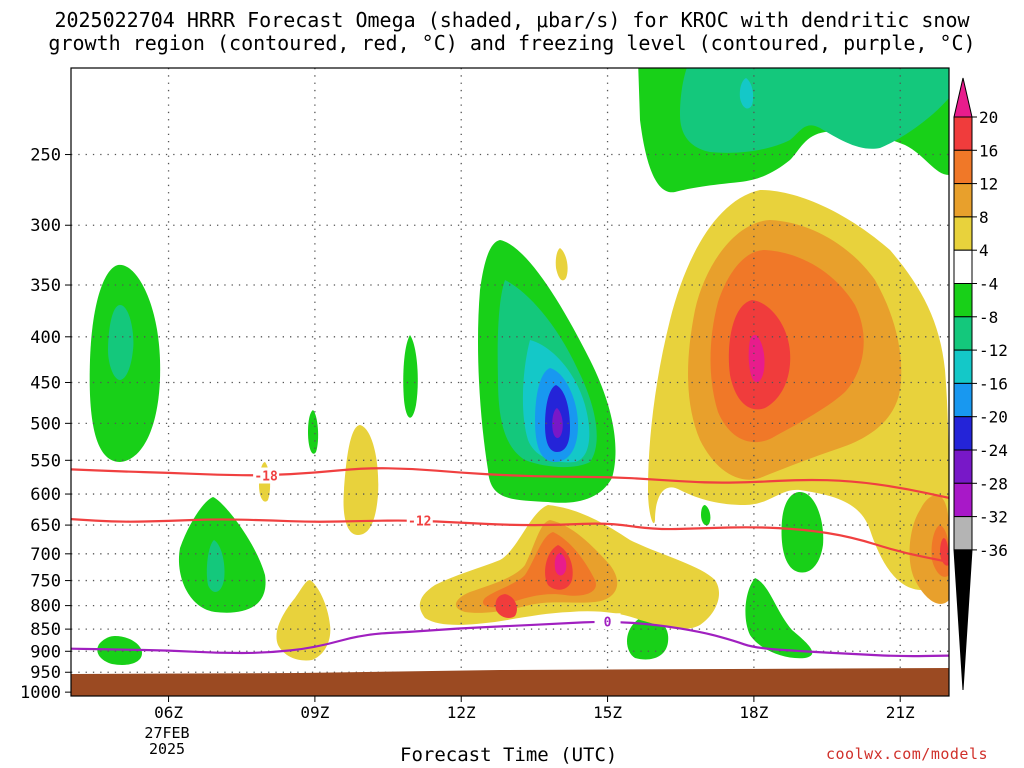 This screenshot has width=1024, height=768. Describe the element at coordinates (509, 755) in the screenshot. I see `x-axis-label: Forecast Time (UTC)` at that location.